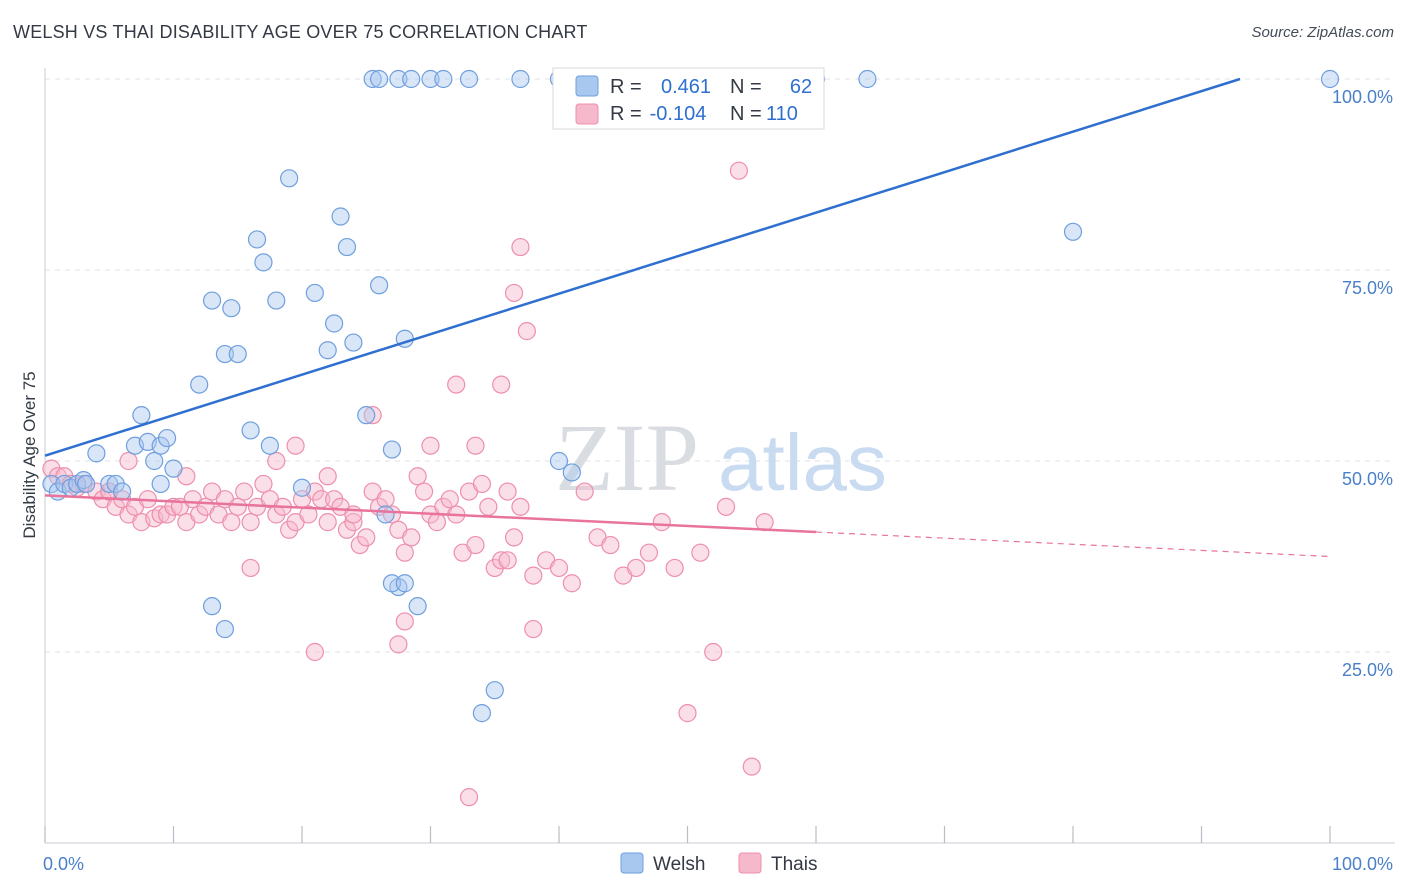 This screenshot has width=1406, height=892. I want to click on thai-series-swatch, so click(750, 863).